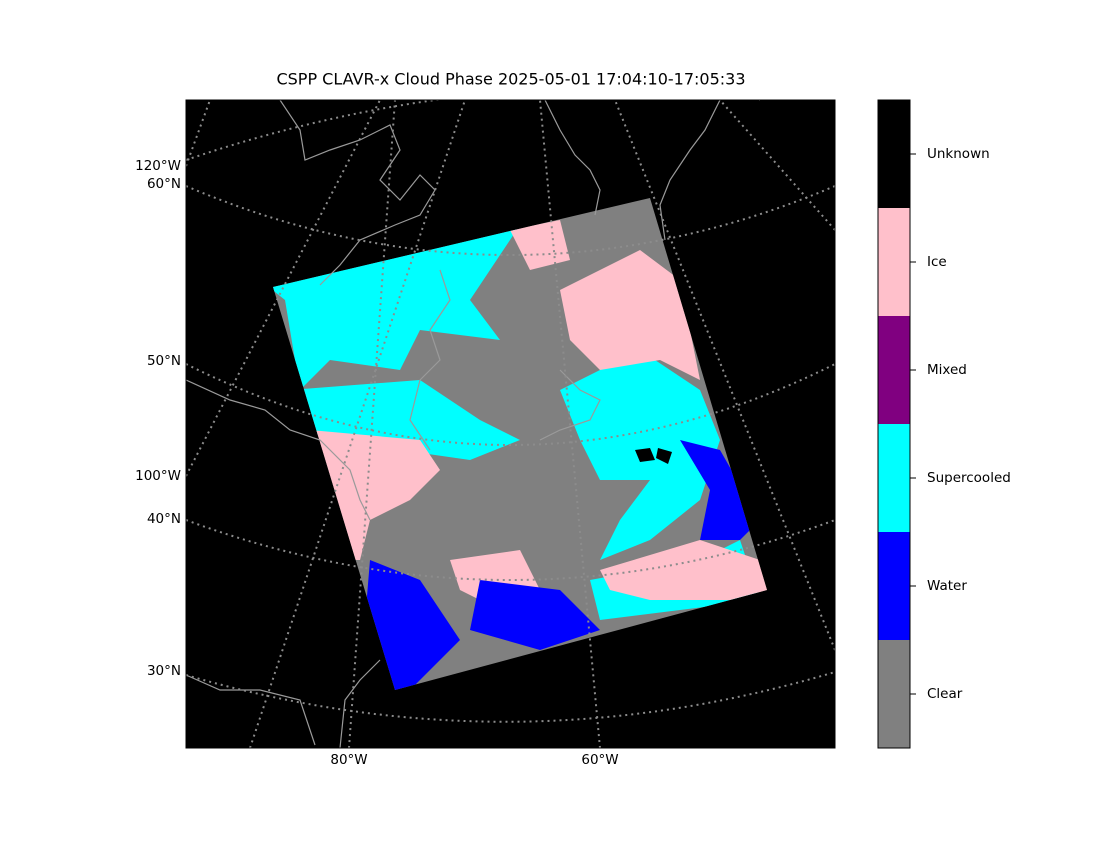 This screenshot has width=1120, height=844. I want to click on lat-label: 60°N, so click(164, 184).